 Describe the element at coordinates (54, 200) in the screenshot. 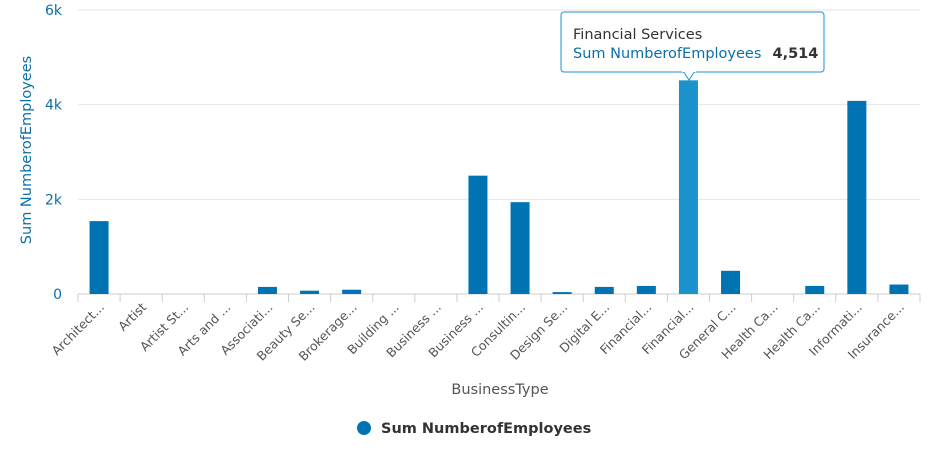

I see `y-tick-label: 2k` at that location.